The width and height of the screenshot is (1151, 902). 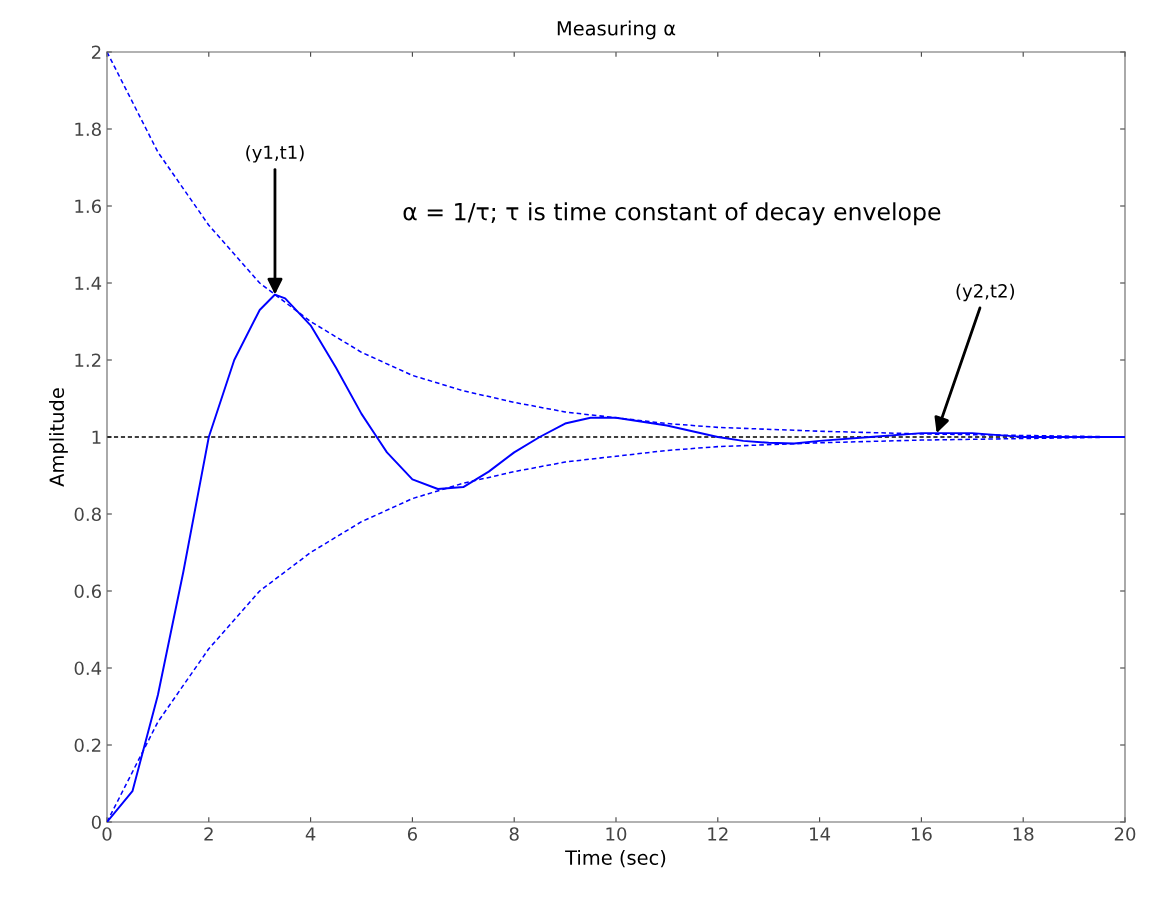 I want to click on x-tick-label: 0, so click(x=107, y=834).